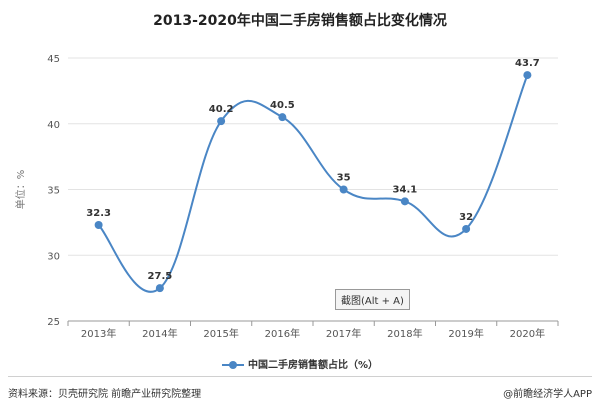 This screenshot has width=600, height=418. Describe the element at coordinates (53, 256) in the screenshot. I see `y-tick-label: 30` at that location.